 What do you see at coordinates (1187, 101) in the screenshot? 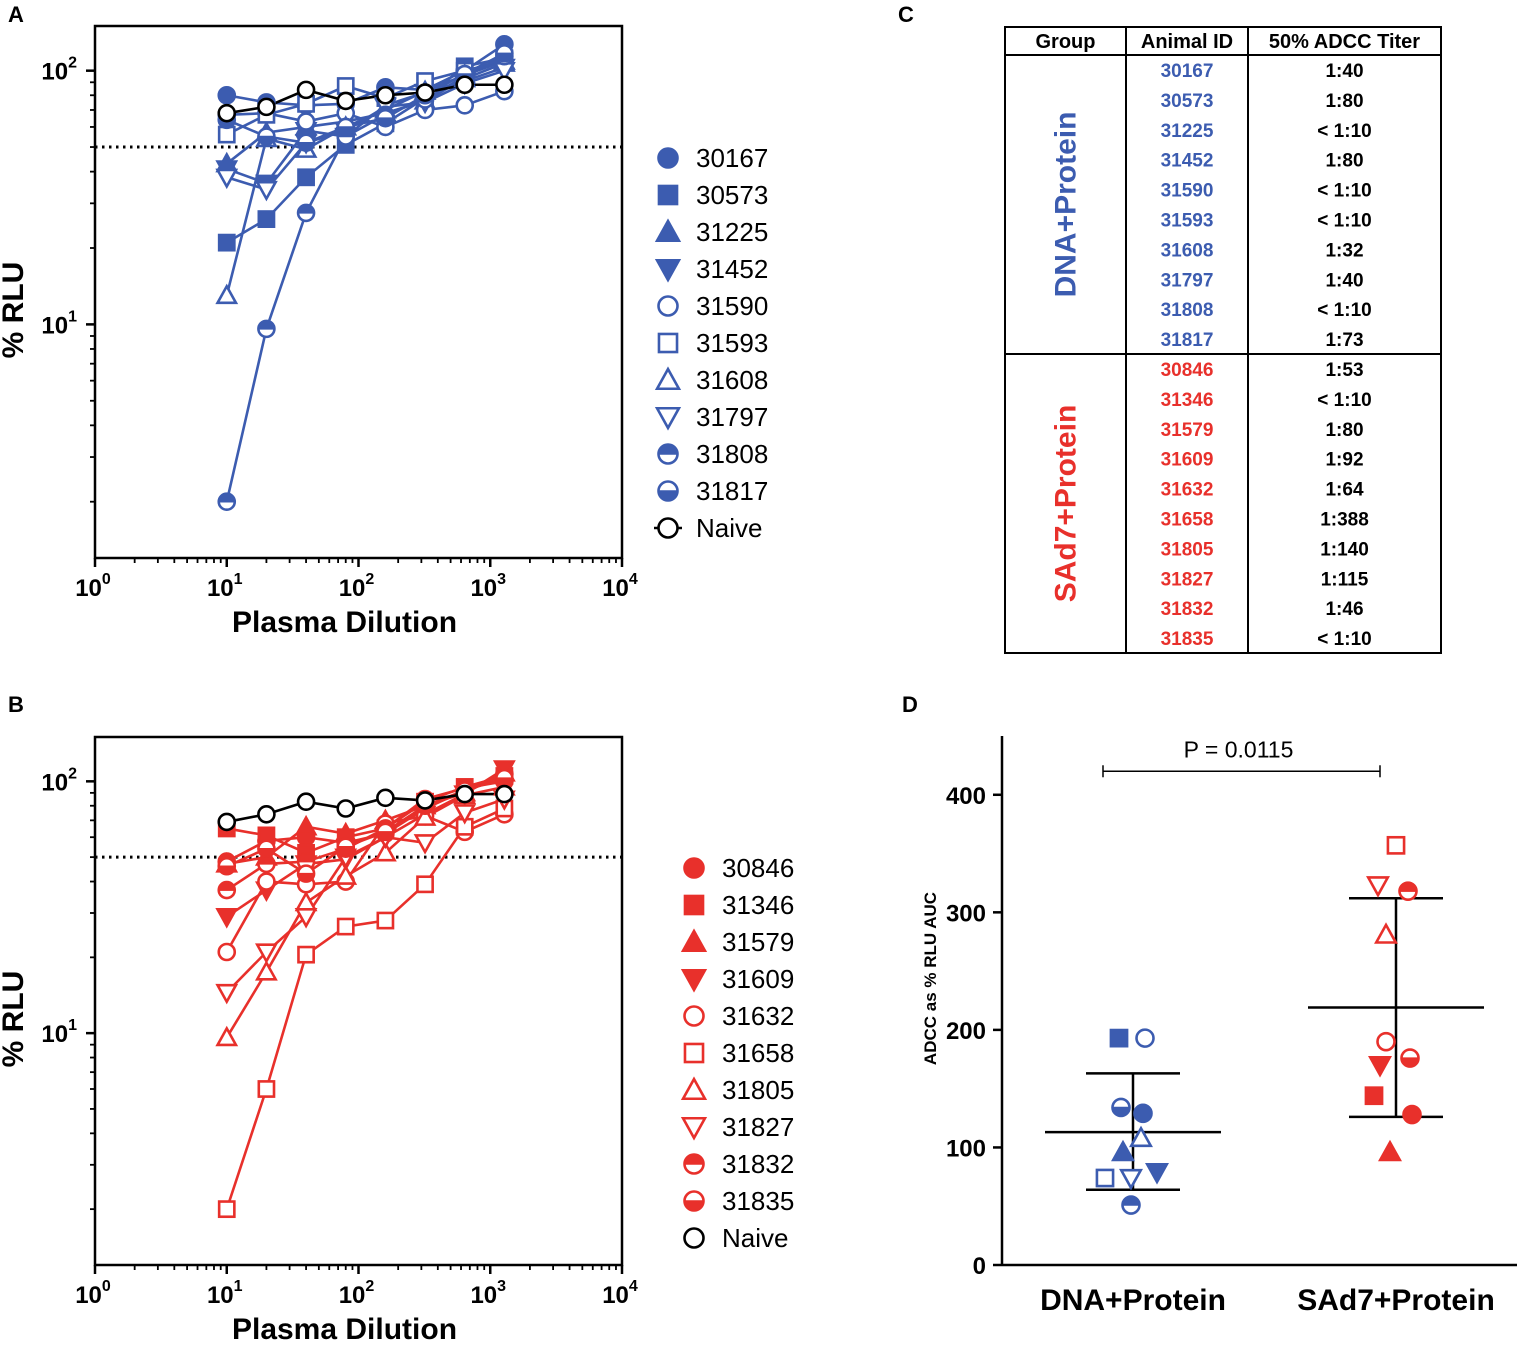
I see `table-animal-id: 30573` at bounding box center [1187, 101].